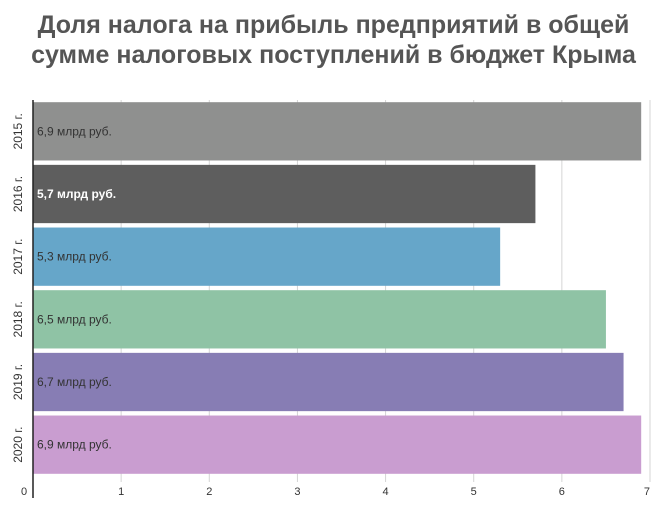  What do you see at coordinates (76, 194) in the screenshot?
I see `data-label-2016: 5,7 млрд руб.` at bounding box center [76, 194].